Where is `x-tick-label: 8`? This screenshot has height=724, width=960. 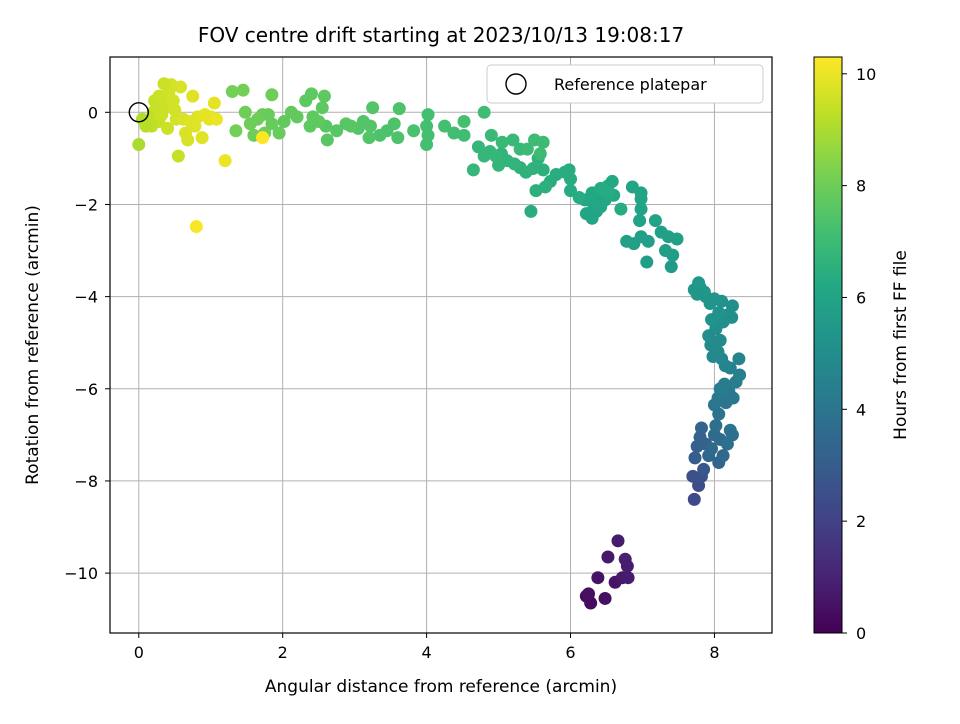 x-tick-label: 8 is located at coordinates (714, 652).